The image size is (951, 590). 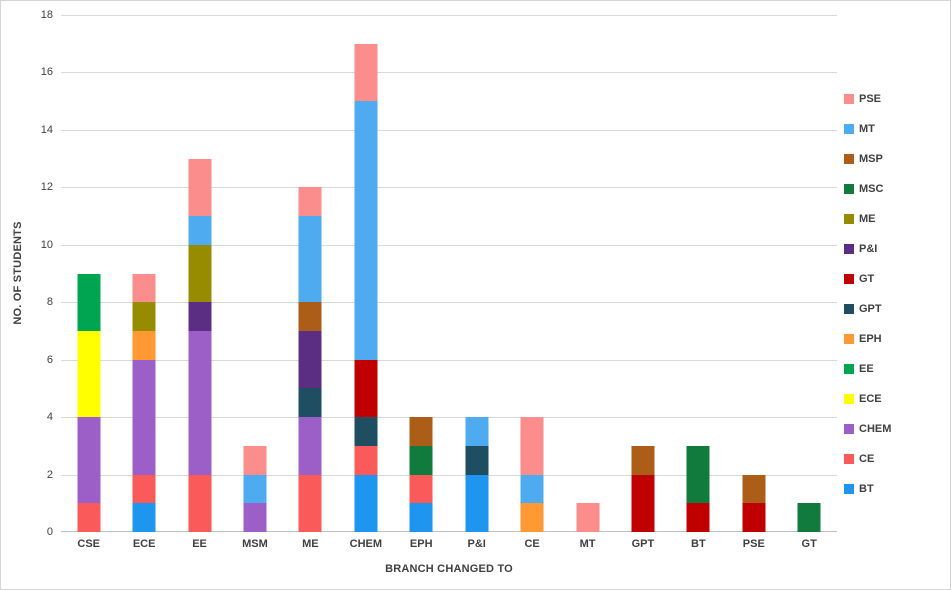 I want to click on legend-item-ME: ME, so click(x=867, y=219).